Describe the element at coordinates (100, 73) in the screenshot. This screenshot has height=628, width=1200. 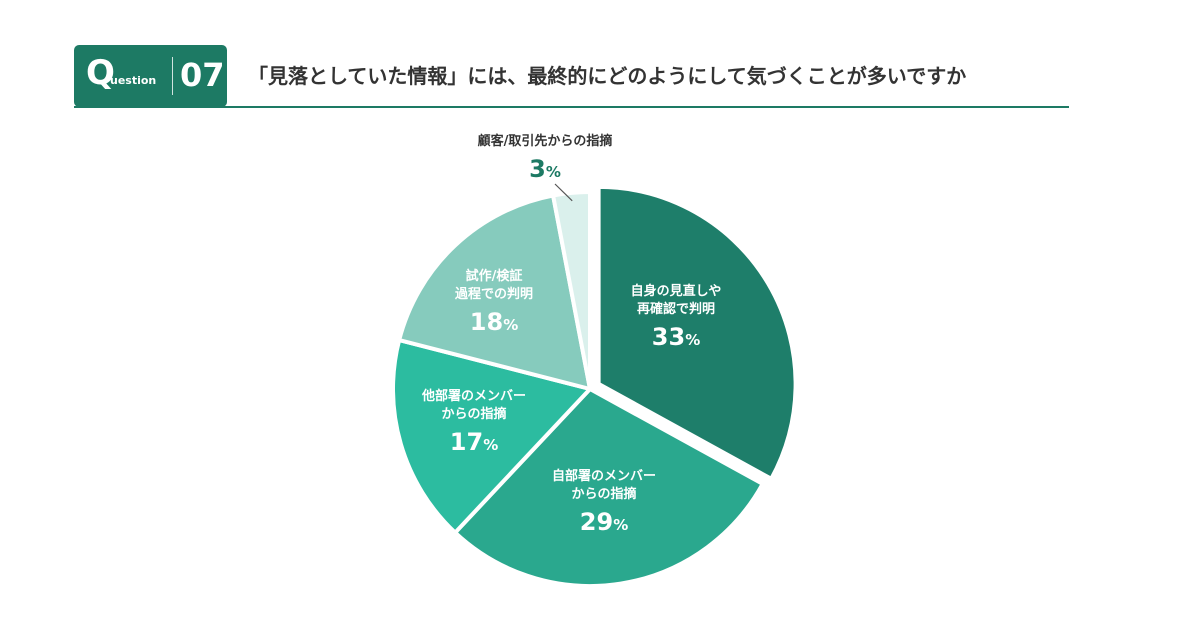
I see `badge-q-letter: Q` at that location.